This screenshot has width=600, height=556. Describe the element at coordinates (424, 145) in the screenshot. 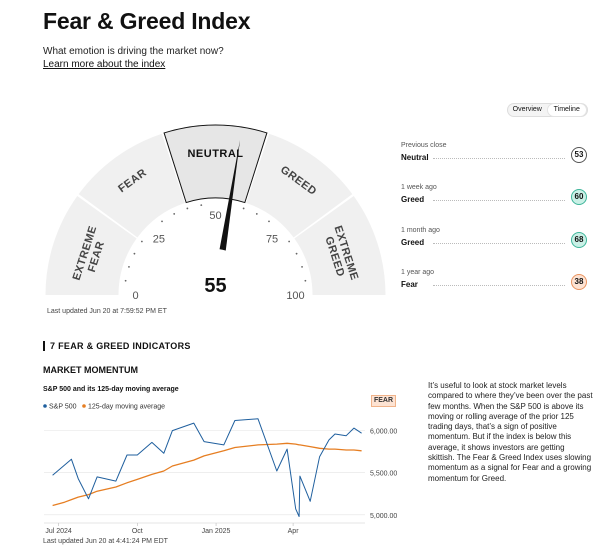

I see `history-period: Previous close` at that location.